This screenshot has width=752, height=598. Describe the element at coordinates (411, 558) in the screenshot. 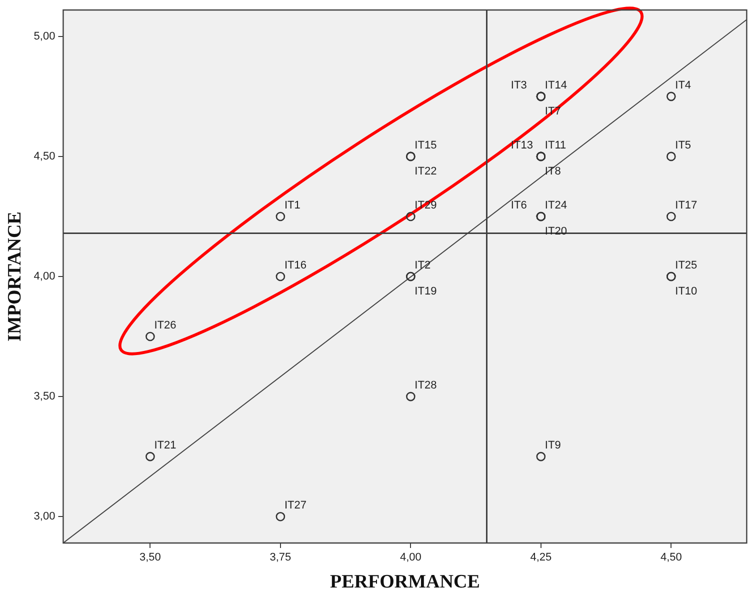

I see `x-tick-label: 4,00` at that location.